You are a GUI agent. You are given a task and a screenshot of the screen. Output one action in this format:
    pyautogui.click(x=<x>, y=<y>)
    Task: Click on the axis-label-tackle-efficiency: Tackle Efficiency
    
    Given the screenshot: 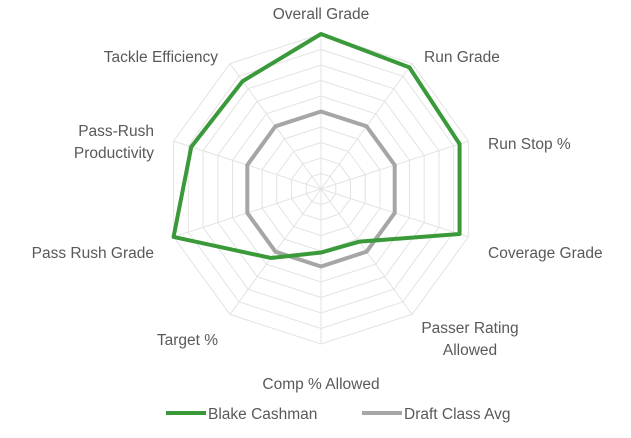 What is the action you would take?
    pyautogui.click(x=161, y=57)
    